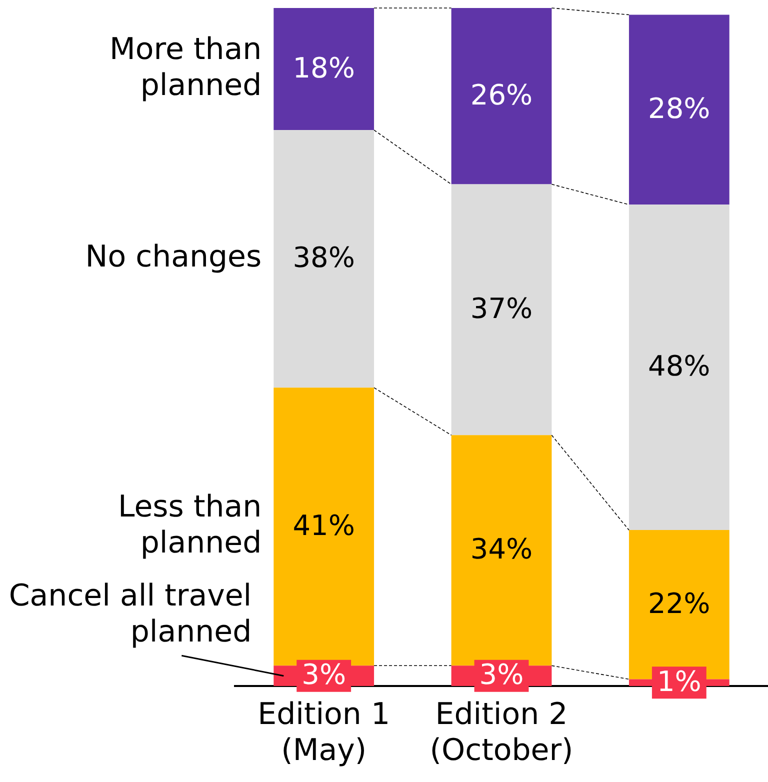  Describe the element at coordinates (679, 681) in the screenshot. I see `data-label: 1%` at that location.